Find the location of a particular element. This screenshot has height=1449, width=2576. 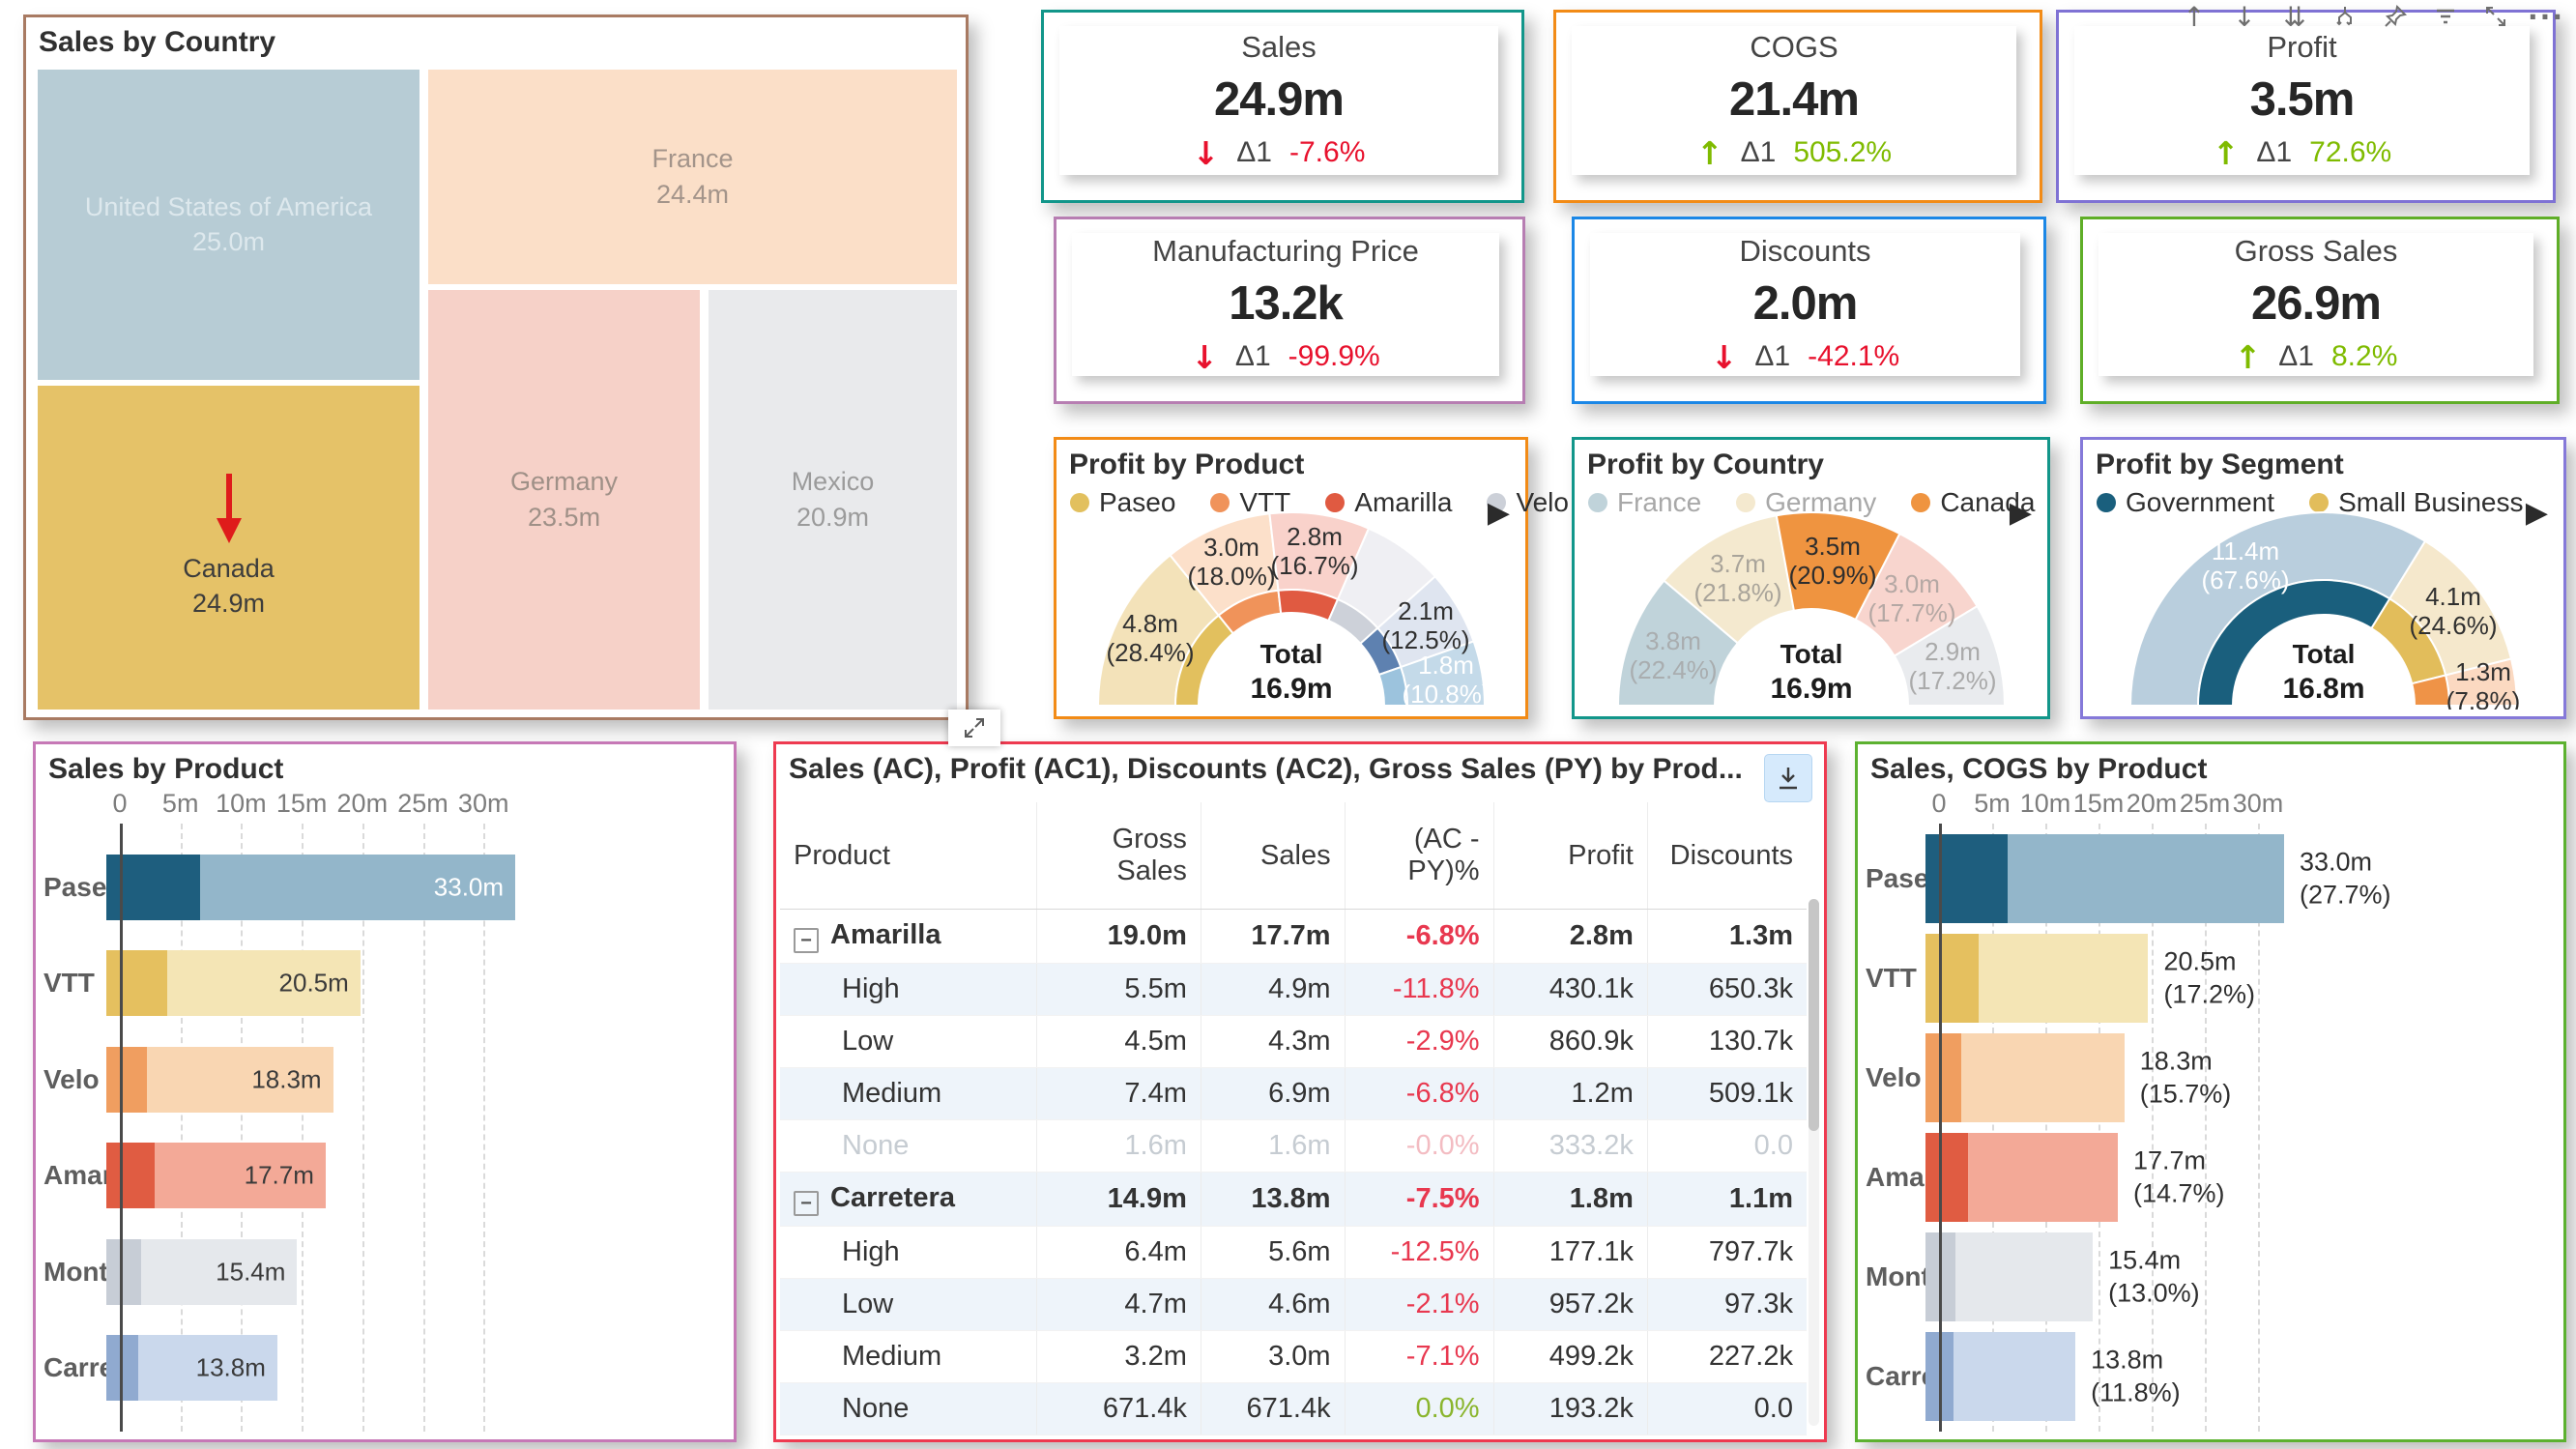

bar: 17.7m is located at coordinates (216, 1176).